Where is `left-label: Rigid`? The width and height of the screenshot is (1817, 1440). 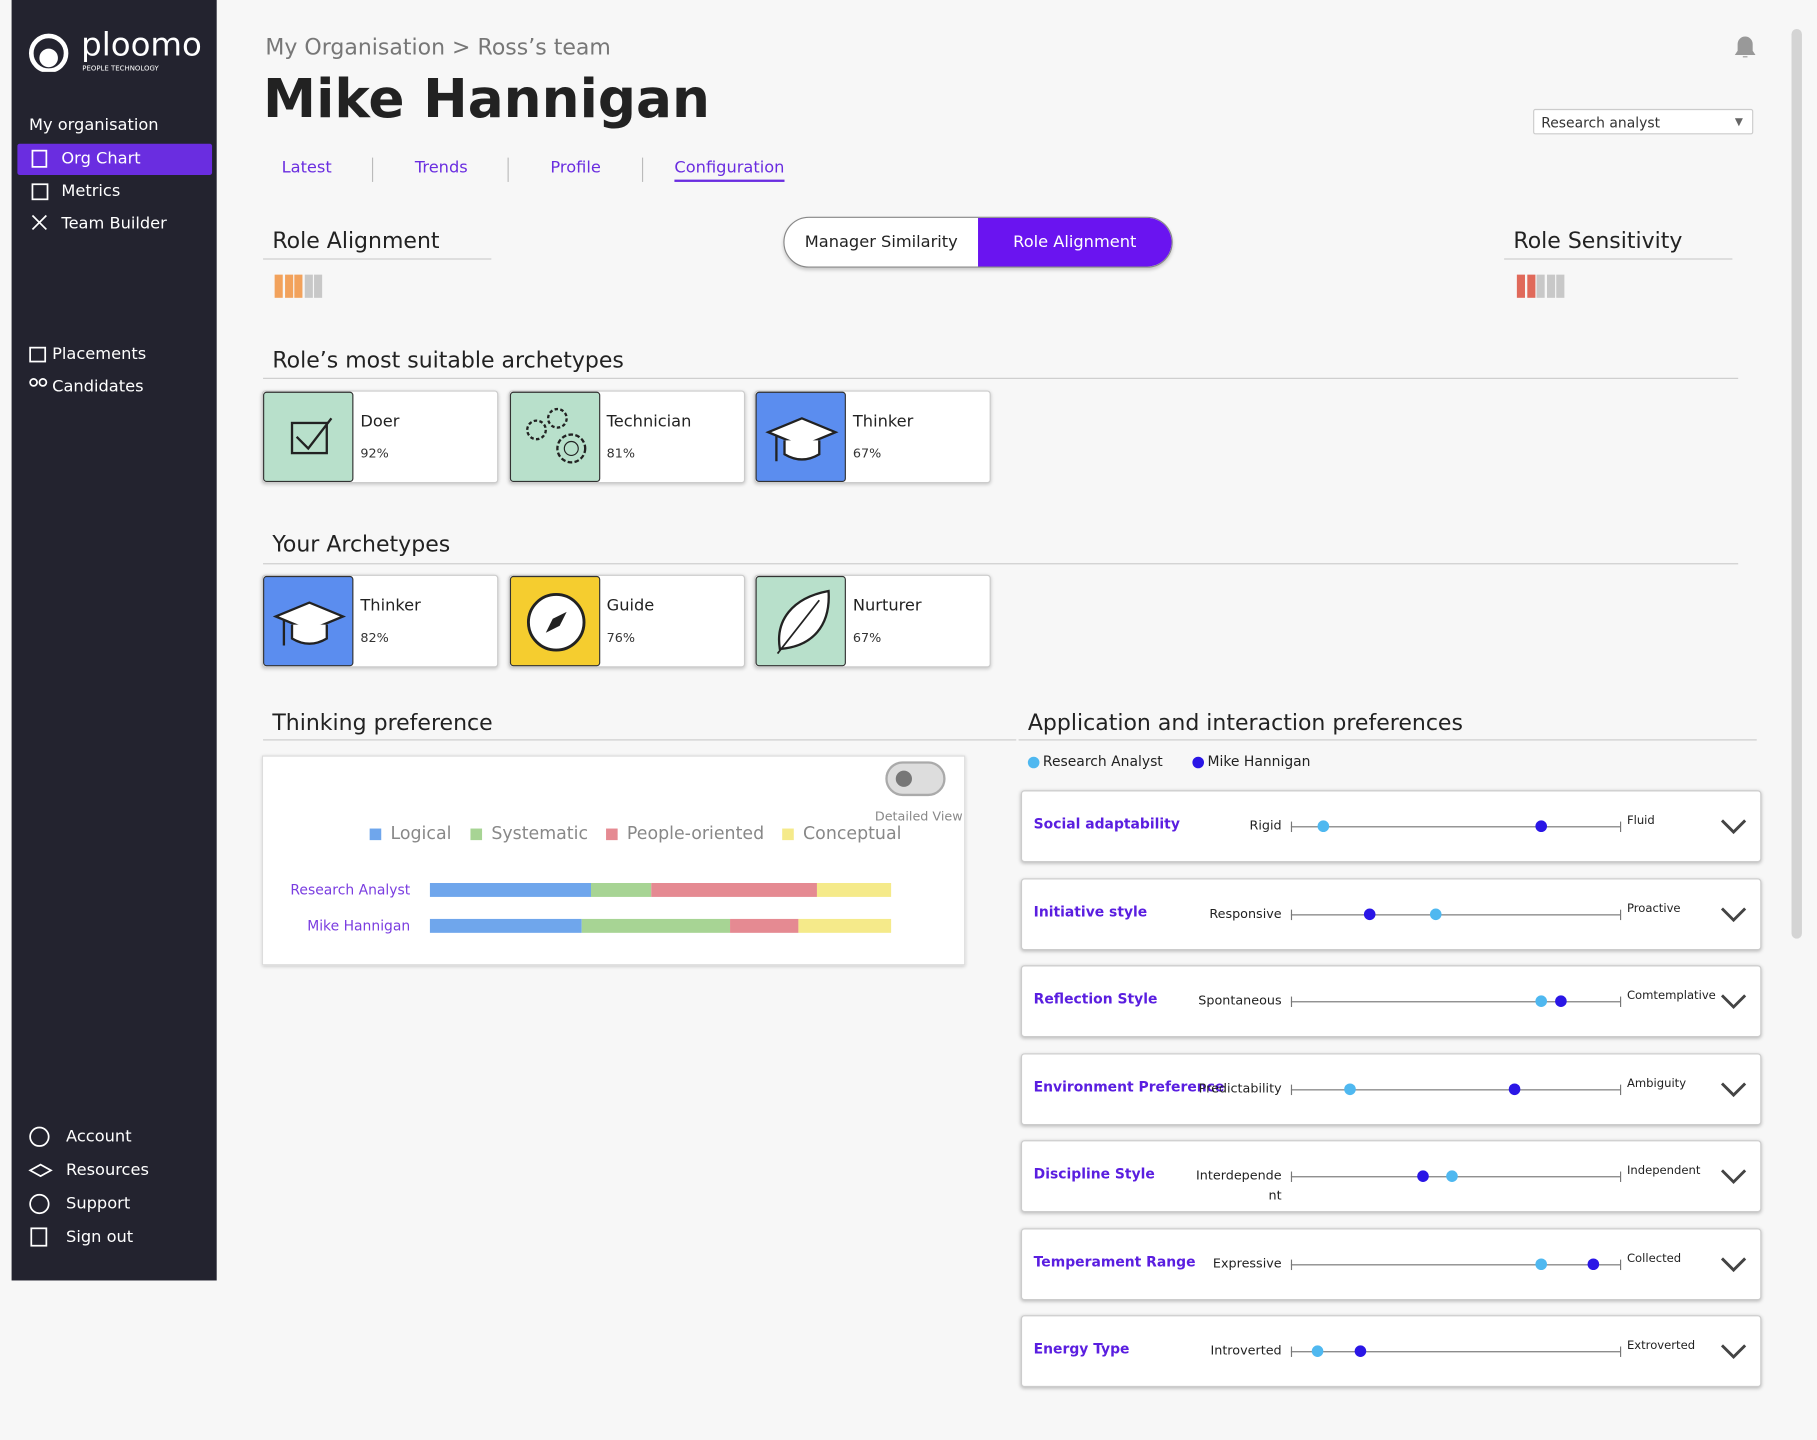 left-label: Rigid is located at coordinates (1265, 826).